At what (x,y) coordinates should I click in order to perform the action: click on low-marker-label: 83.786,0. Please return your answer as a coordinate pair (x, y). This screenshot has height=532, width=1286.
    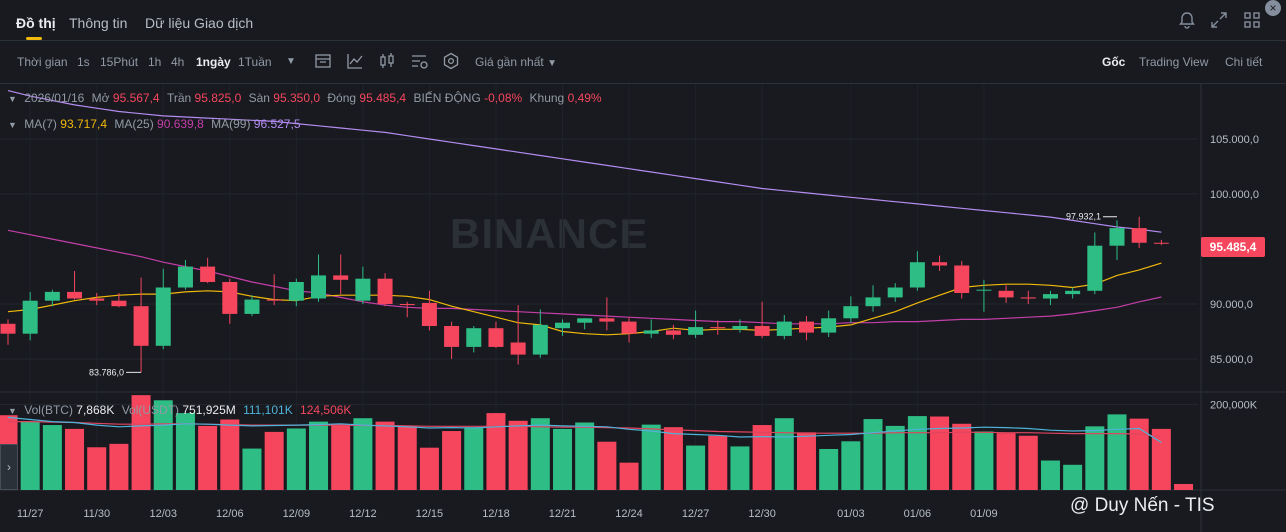
    Looking at the image, I should click on (106, 372).